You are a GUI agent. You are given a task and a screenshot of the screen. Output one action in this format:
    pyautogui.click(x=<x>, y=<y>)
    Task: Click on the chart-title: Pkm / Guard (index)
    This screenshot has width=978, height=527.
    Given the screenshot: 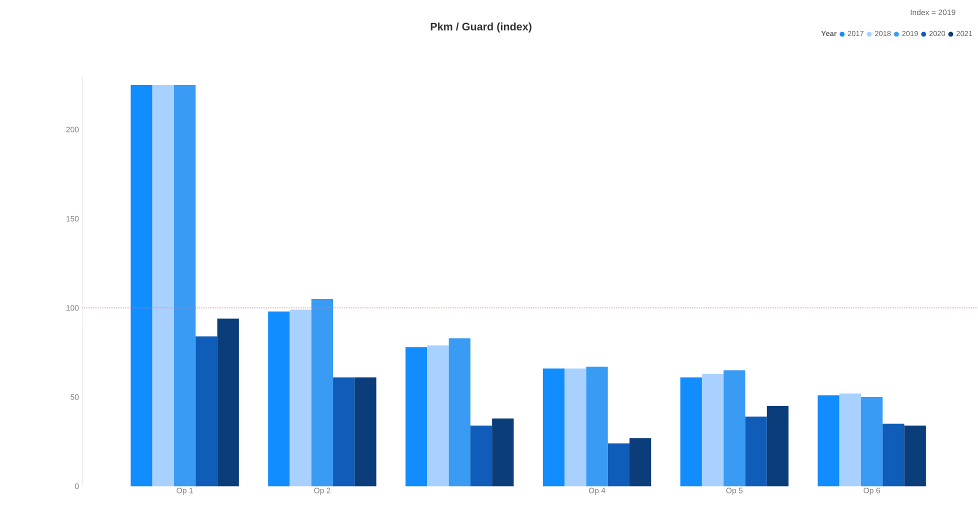 What is the action you would take?
    pyautogui.click(x=481, y=27)
    